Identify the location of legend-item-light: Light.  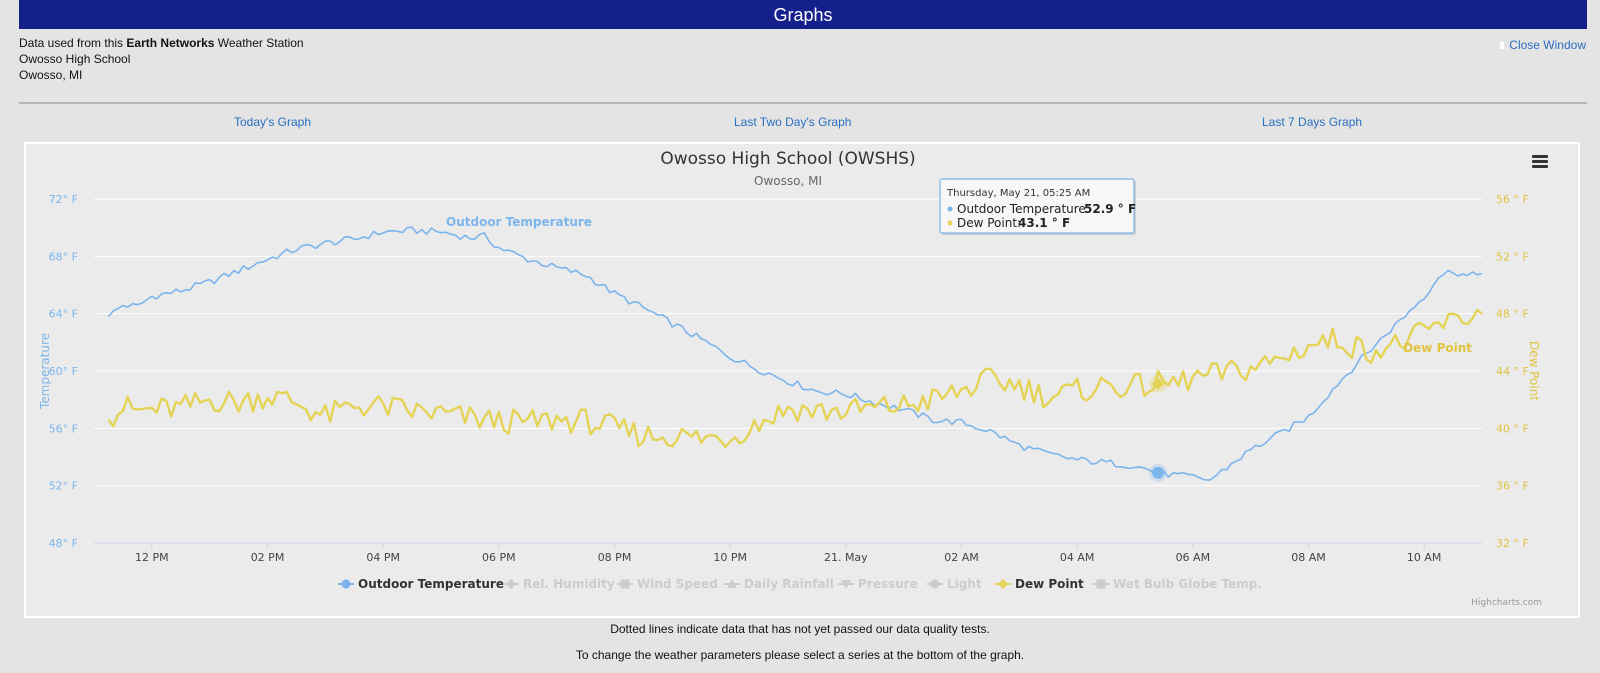
(964, 584).